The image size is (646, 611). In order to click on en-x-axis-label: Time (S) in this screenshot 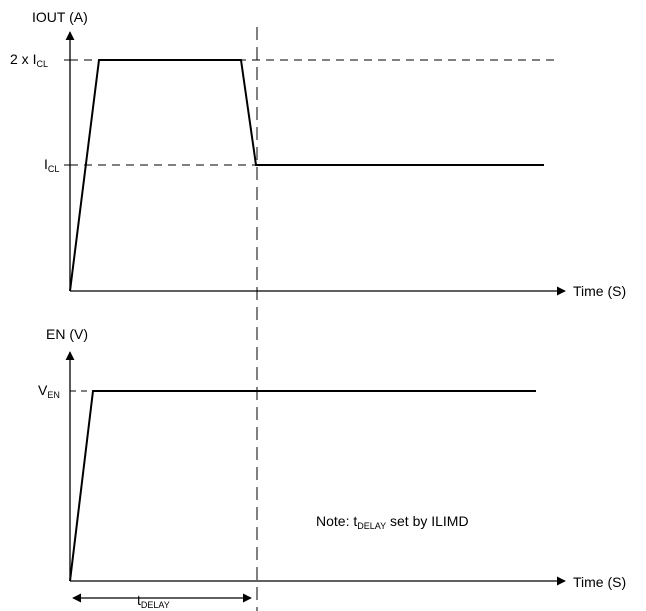, I will do `click(599, 582)`.